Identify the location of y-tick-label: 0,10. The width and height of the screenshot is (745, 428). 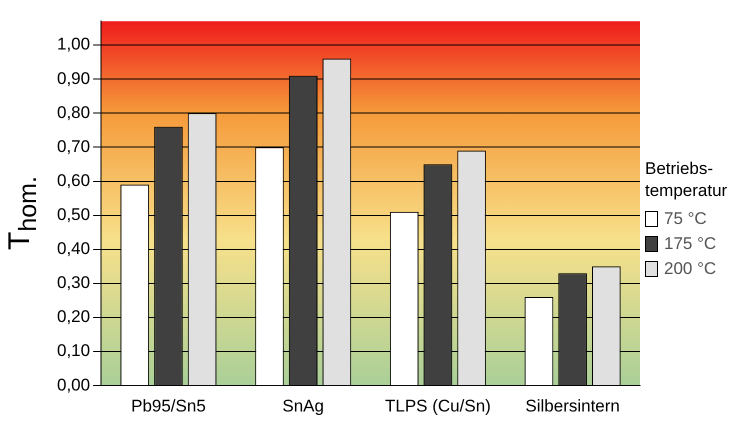
(73, 350).